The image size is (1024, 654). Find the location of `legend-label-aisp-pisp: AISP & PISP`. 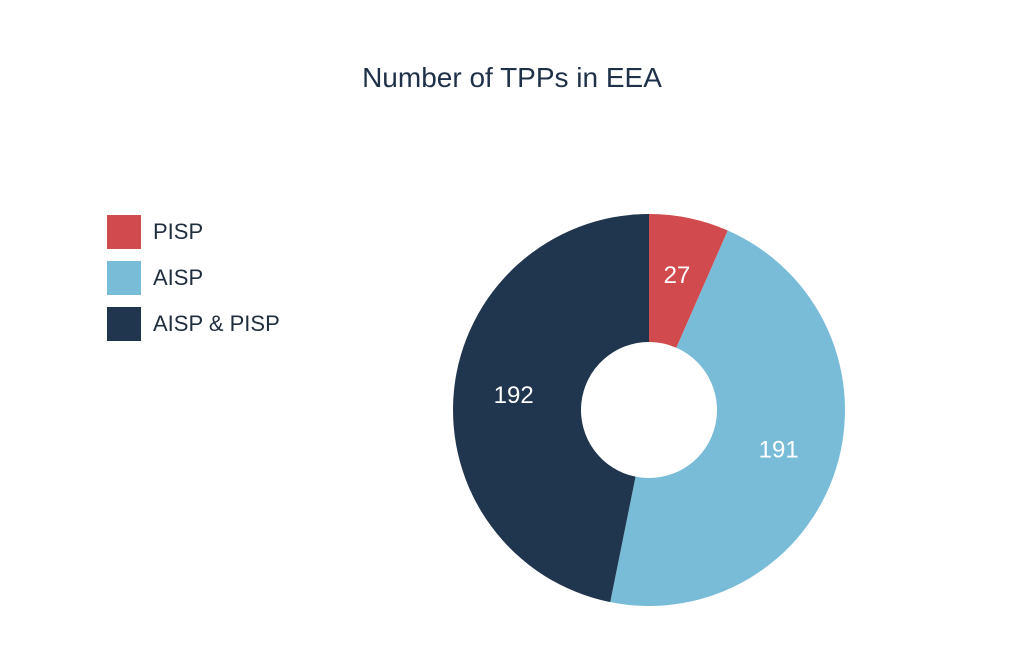

legend-label-aisp-pisp: AISP & PISP is located at coordinates (216, 323).